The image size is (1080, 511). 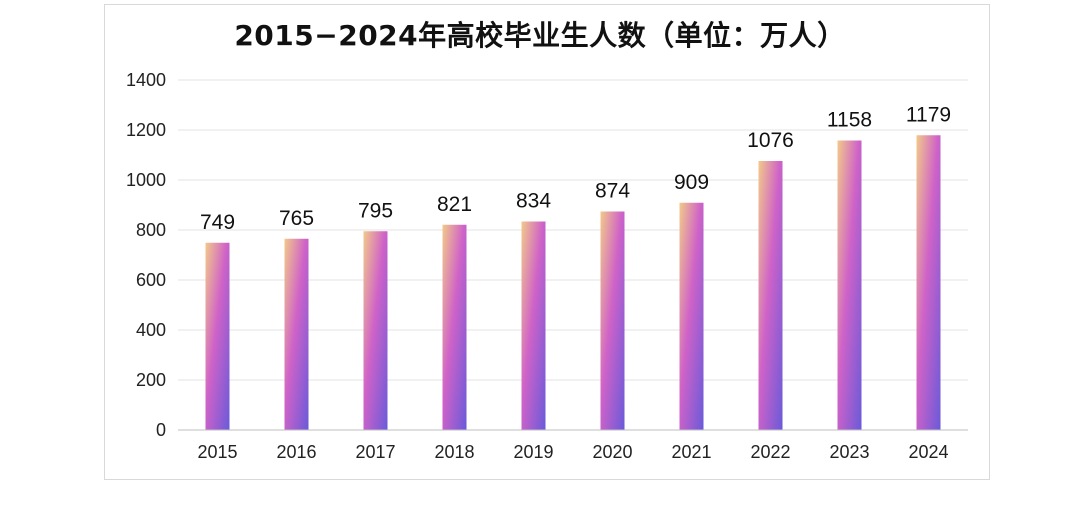 I want to click on data-label: 1076, so click(x=770, y=140).